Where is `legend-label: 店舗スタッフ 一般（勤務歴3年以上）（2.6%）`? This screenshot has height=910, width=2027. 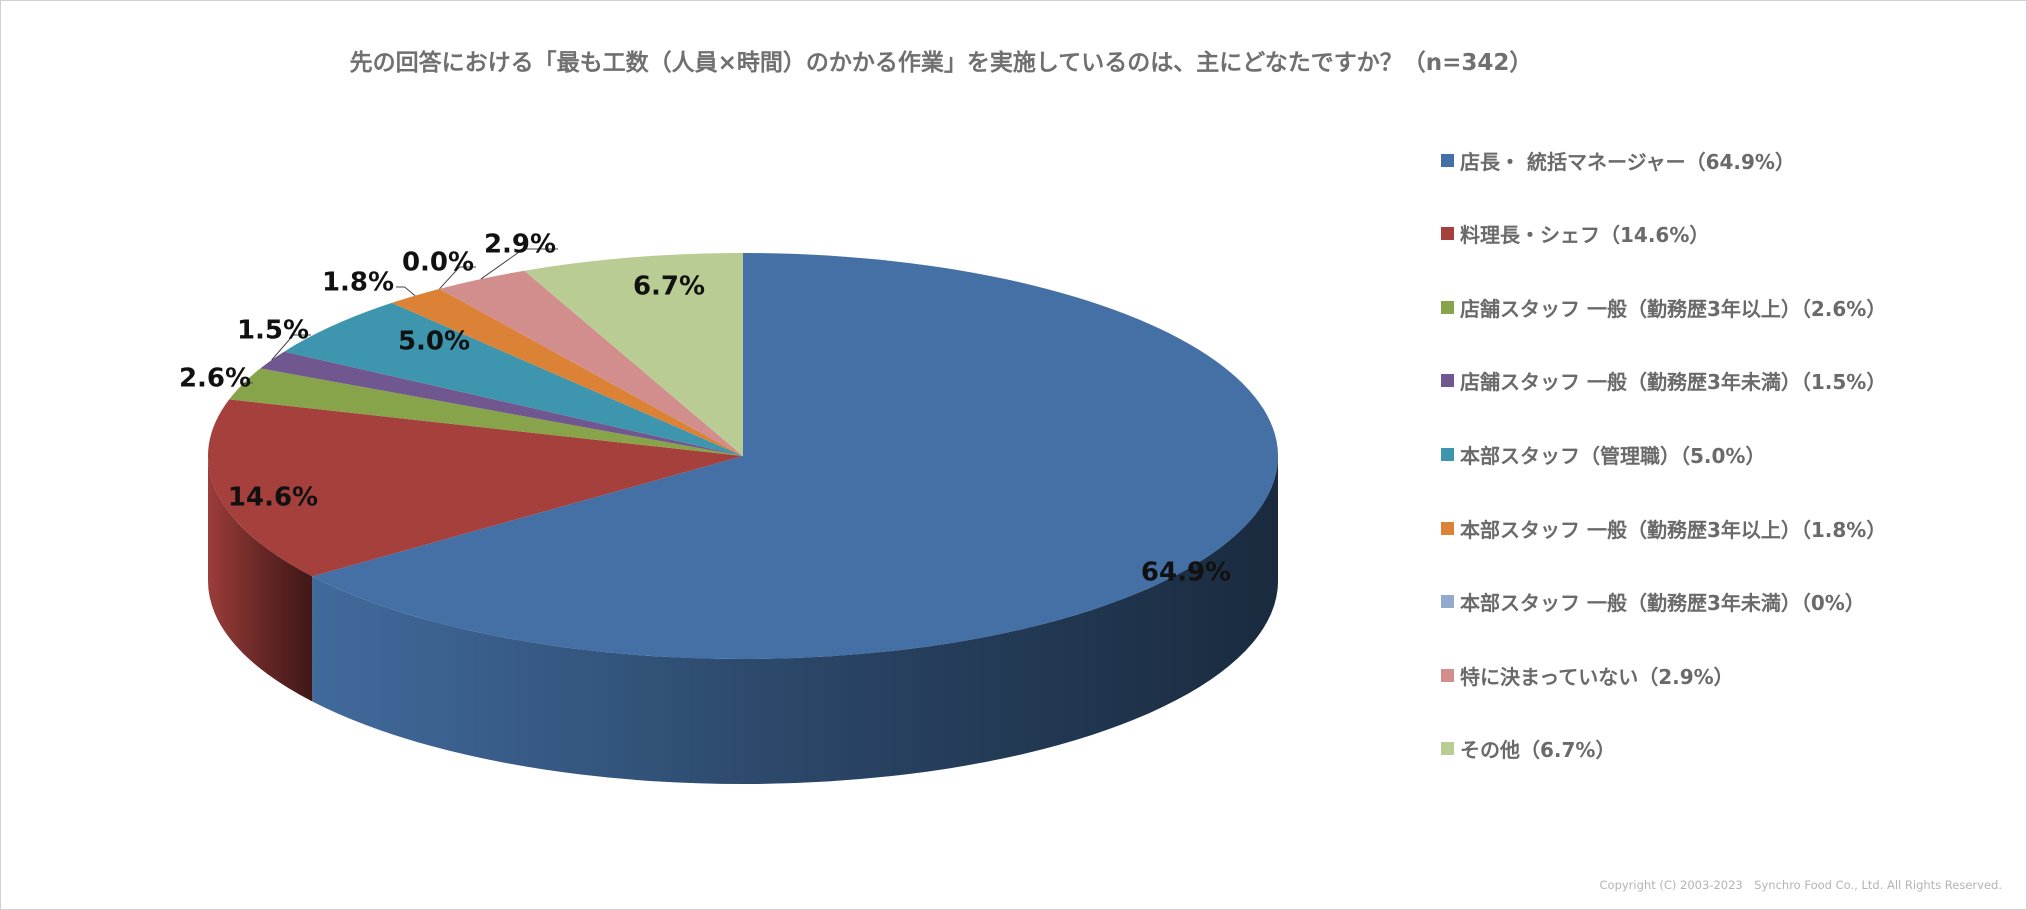 legend-label: 店舗スタッフ 一般（勤務歴3年以上）（2.6%） is located at coordinates (1673, 308).